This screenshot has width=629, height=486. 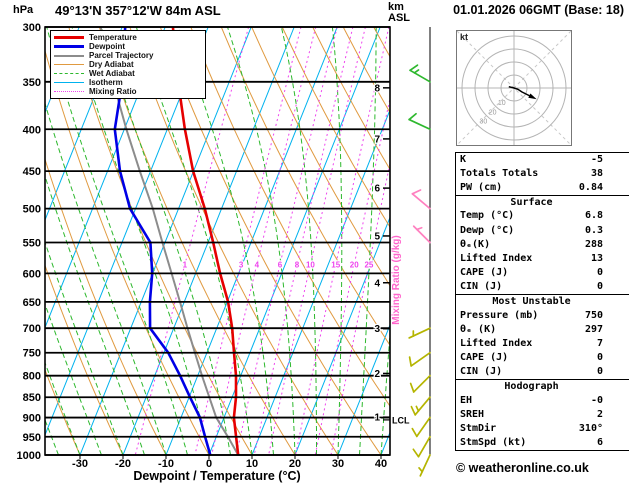 What do you see at coordinates (538, 10) in the screenshot?
I see `datetime-label: 01.01.2026 06GMT (Base: 18)` at bounding box center [538, 10].